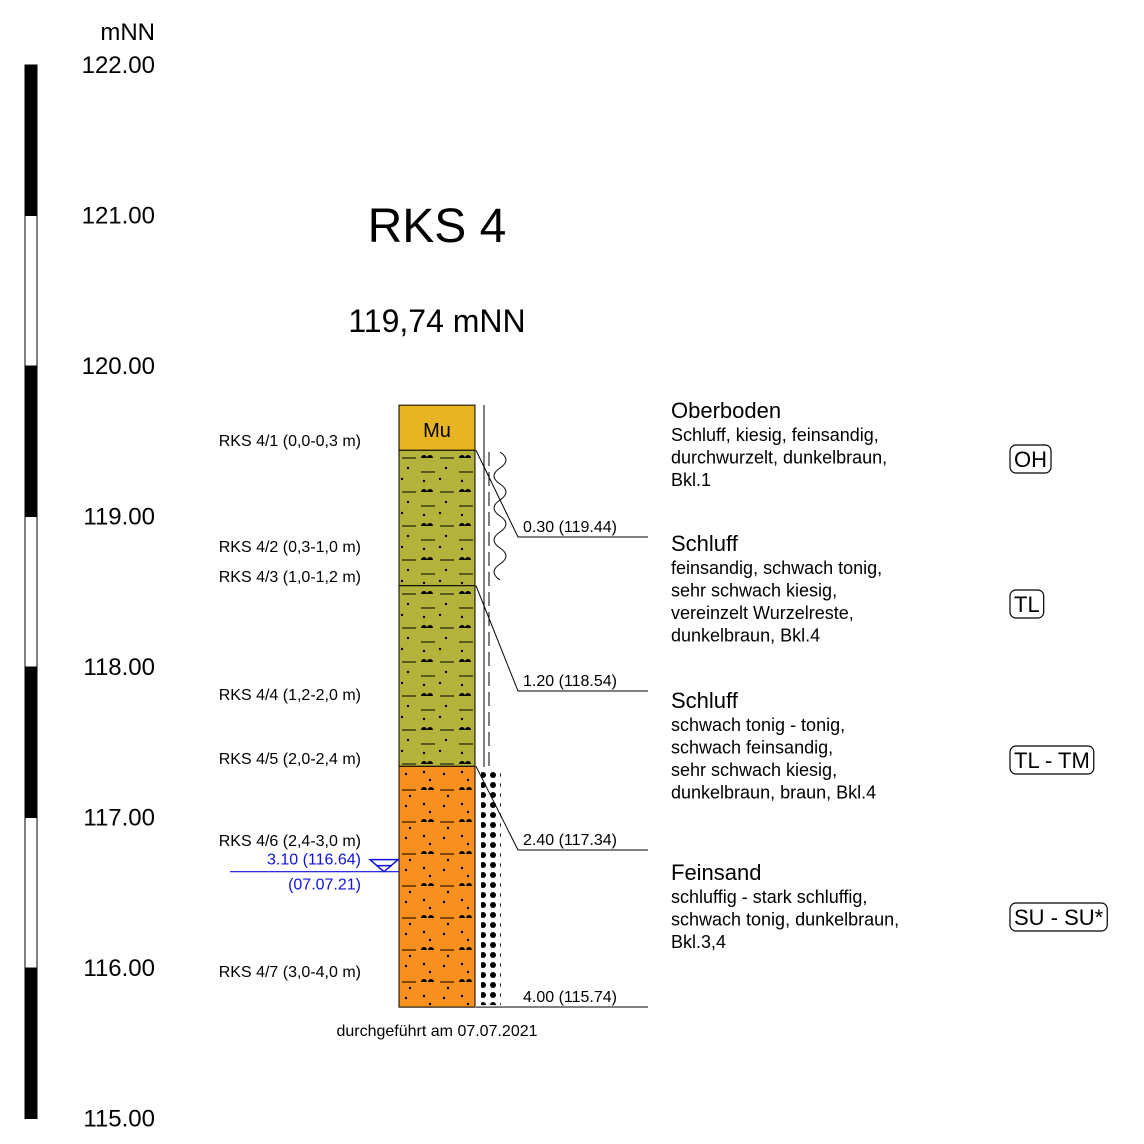 The height and width of the screenshot is (1144, 1144). What do you see at coordinates (769, 897) in the screenshot?
I see `layer-description: schluffig - stark schluffig,` at bounding box center [769, 897].